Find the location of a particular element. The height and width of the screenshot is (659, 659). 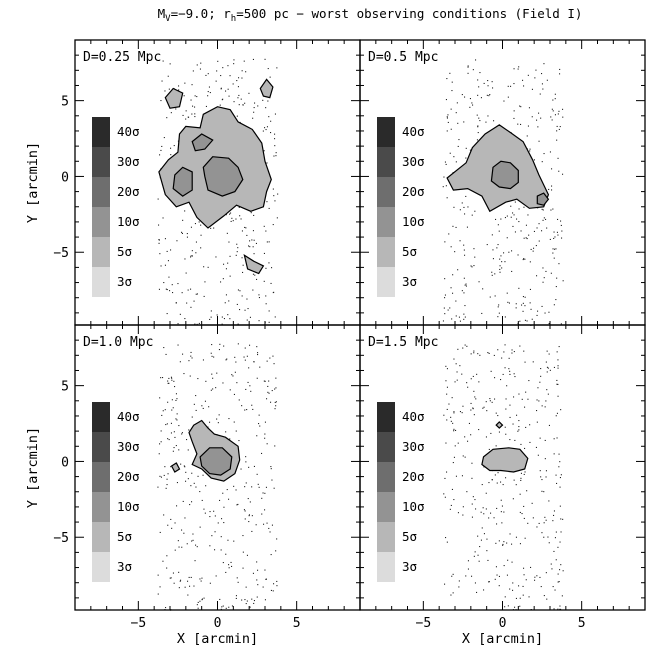

x-axis-label: X [arcmin] is located at coordinates (502, 639).